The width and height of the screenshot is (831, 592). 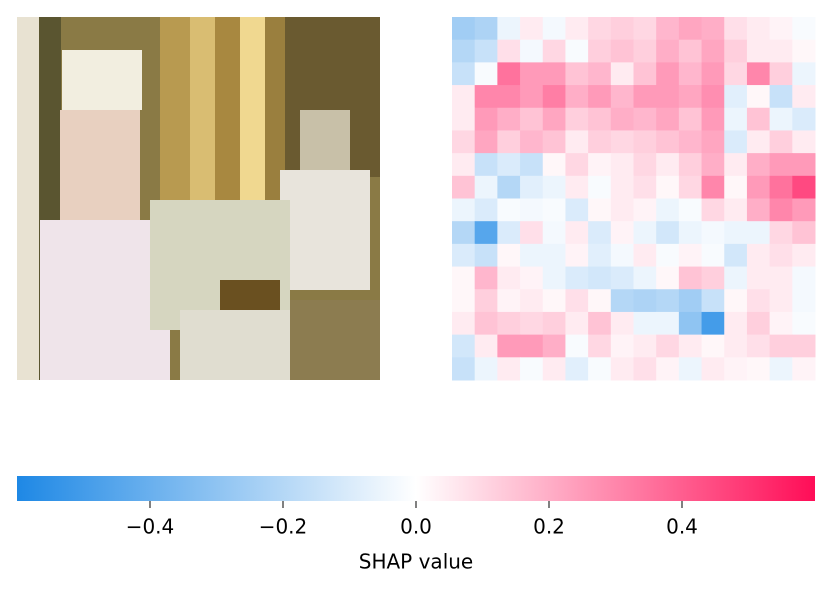 I want to click on tick-label: 0.2, so click(x=549, y=527).